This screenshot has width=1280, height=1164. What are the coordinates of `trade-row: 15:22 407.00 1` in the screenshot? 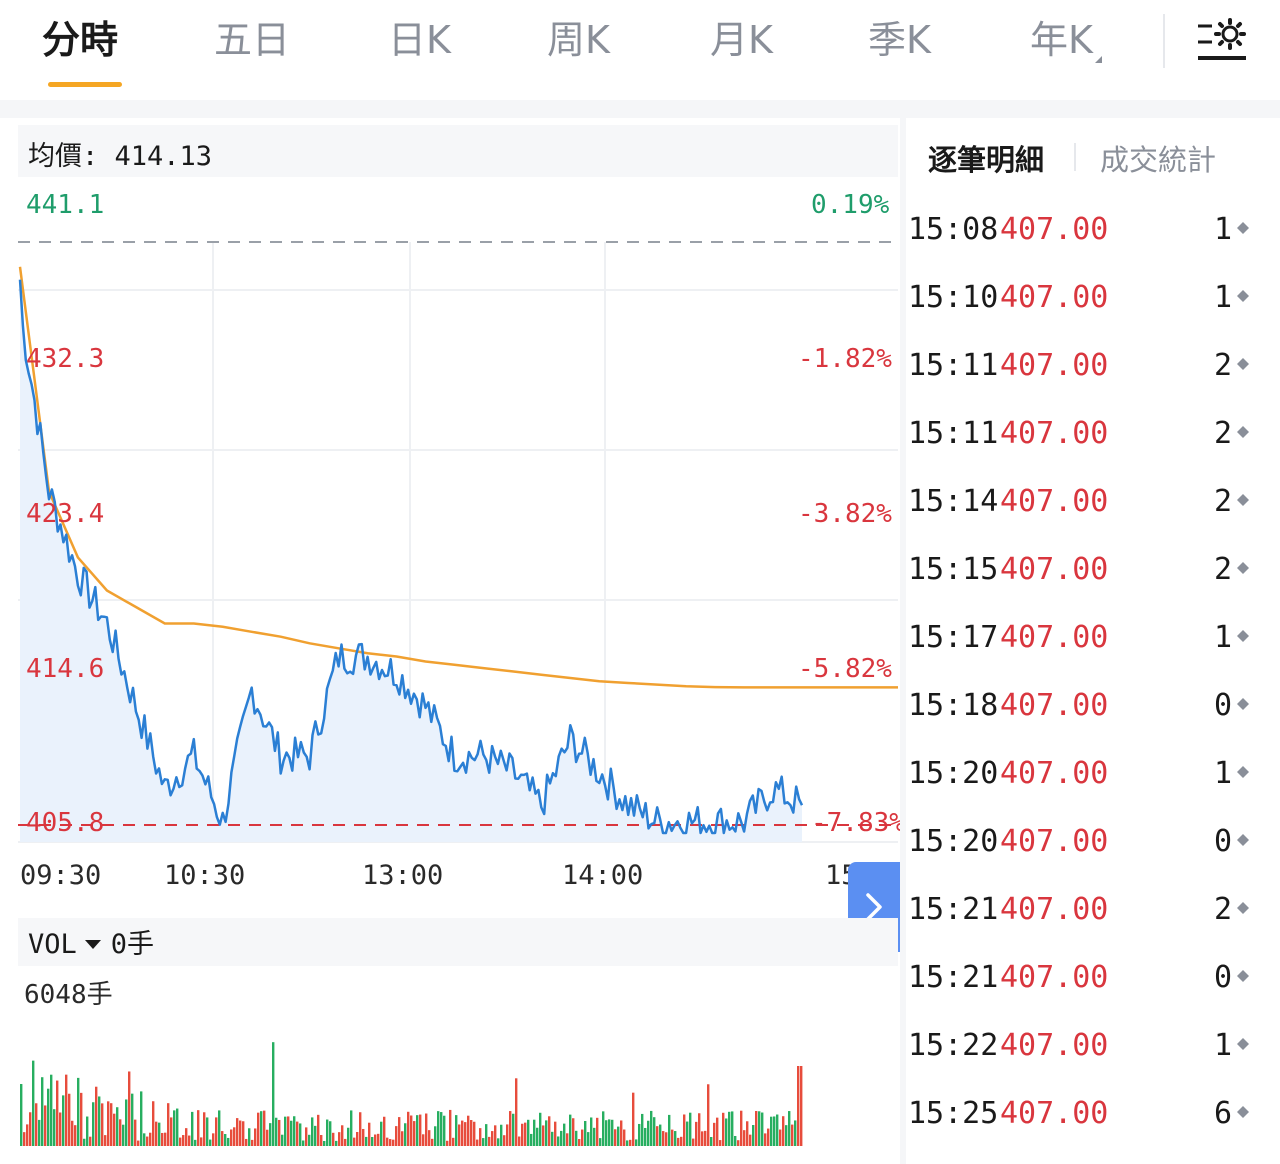 It's located at (1081, 1048).